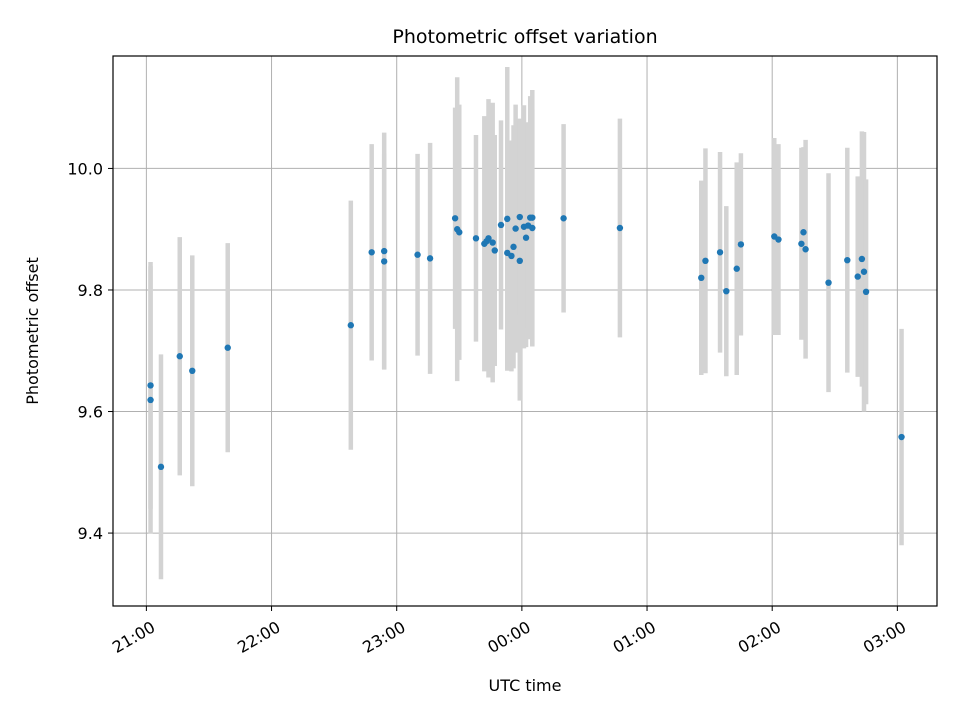 The image size is (960, 720). What do you see at coordinates (525, 685) in the screenshot?
I see `x-axis-label: UTC time` at bounding box center [525, 685].